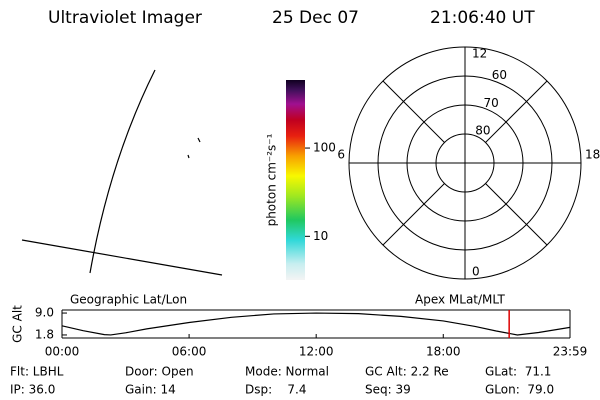 Image resolution: width=600 pixels, height=400 pixels. Describe the element at coordinates (460, 300) in the screenshot. I see `right-label: Apex MLat/MLT` at that location.